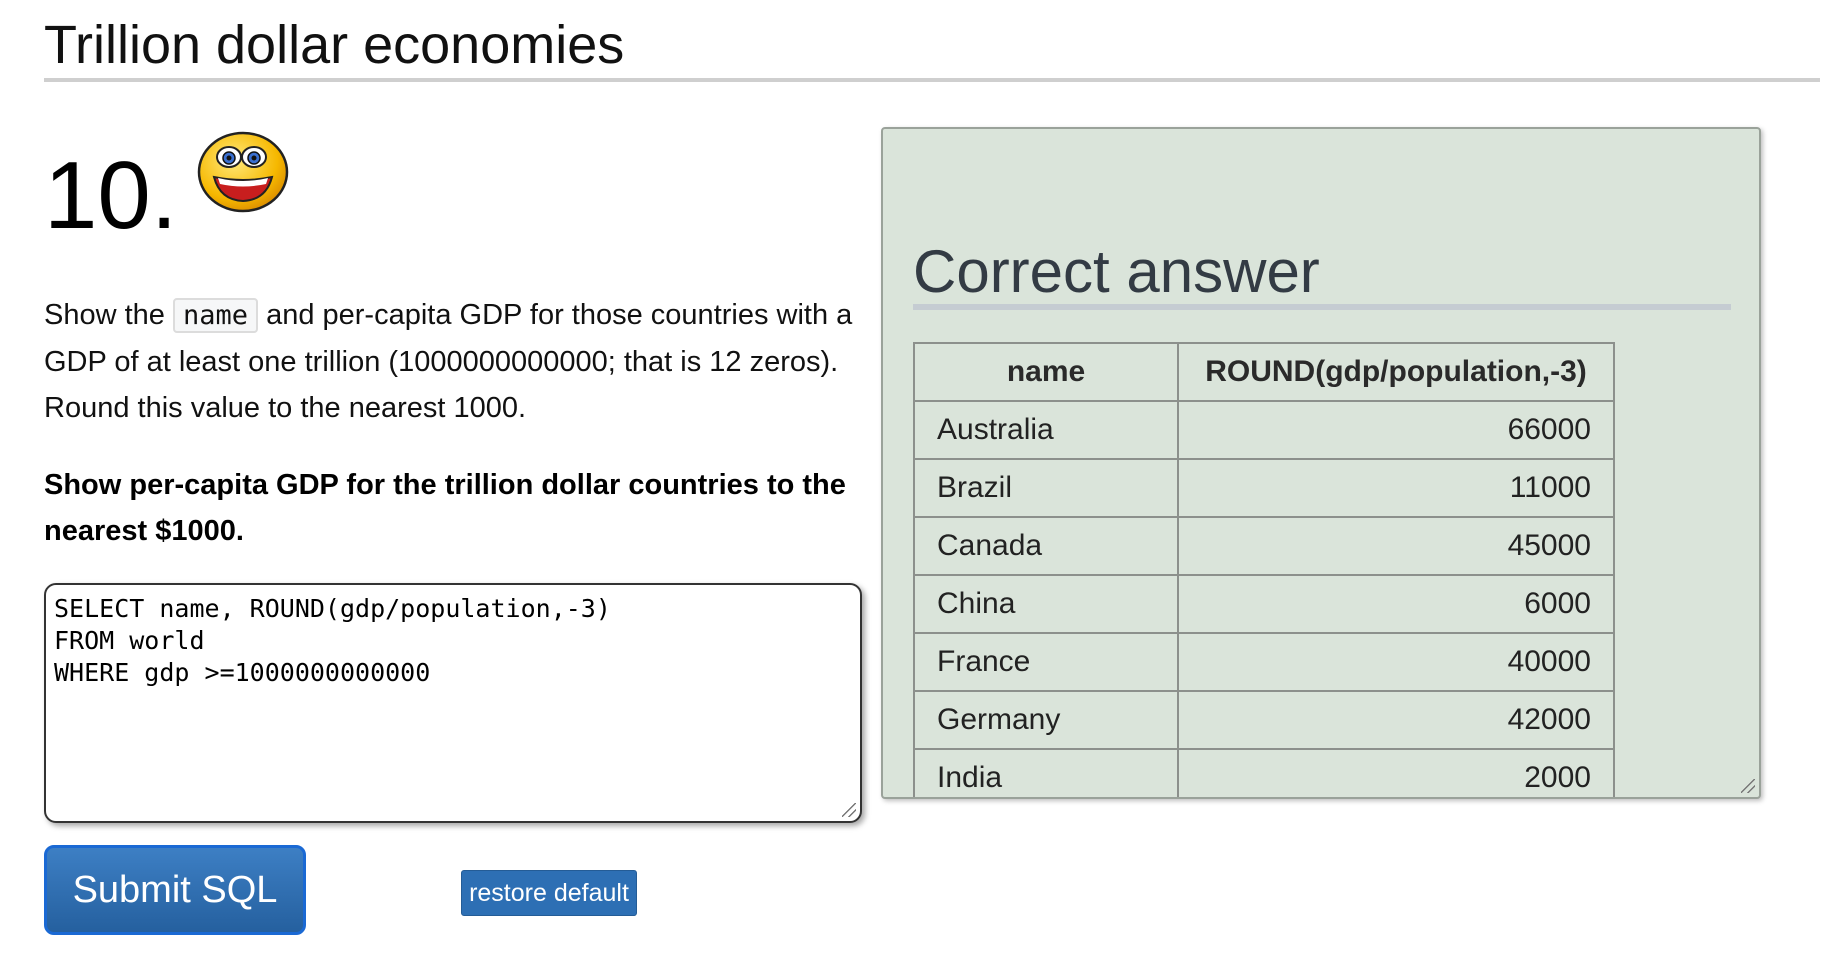 This screenshot has width=1838, height=966. Describe the element at coordinates (1748, 786) in the screenshot. I see `panel-resize-handle` at that location.